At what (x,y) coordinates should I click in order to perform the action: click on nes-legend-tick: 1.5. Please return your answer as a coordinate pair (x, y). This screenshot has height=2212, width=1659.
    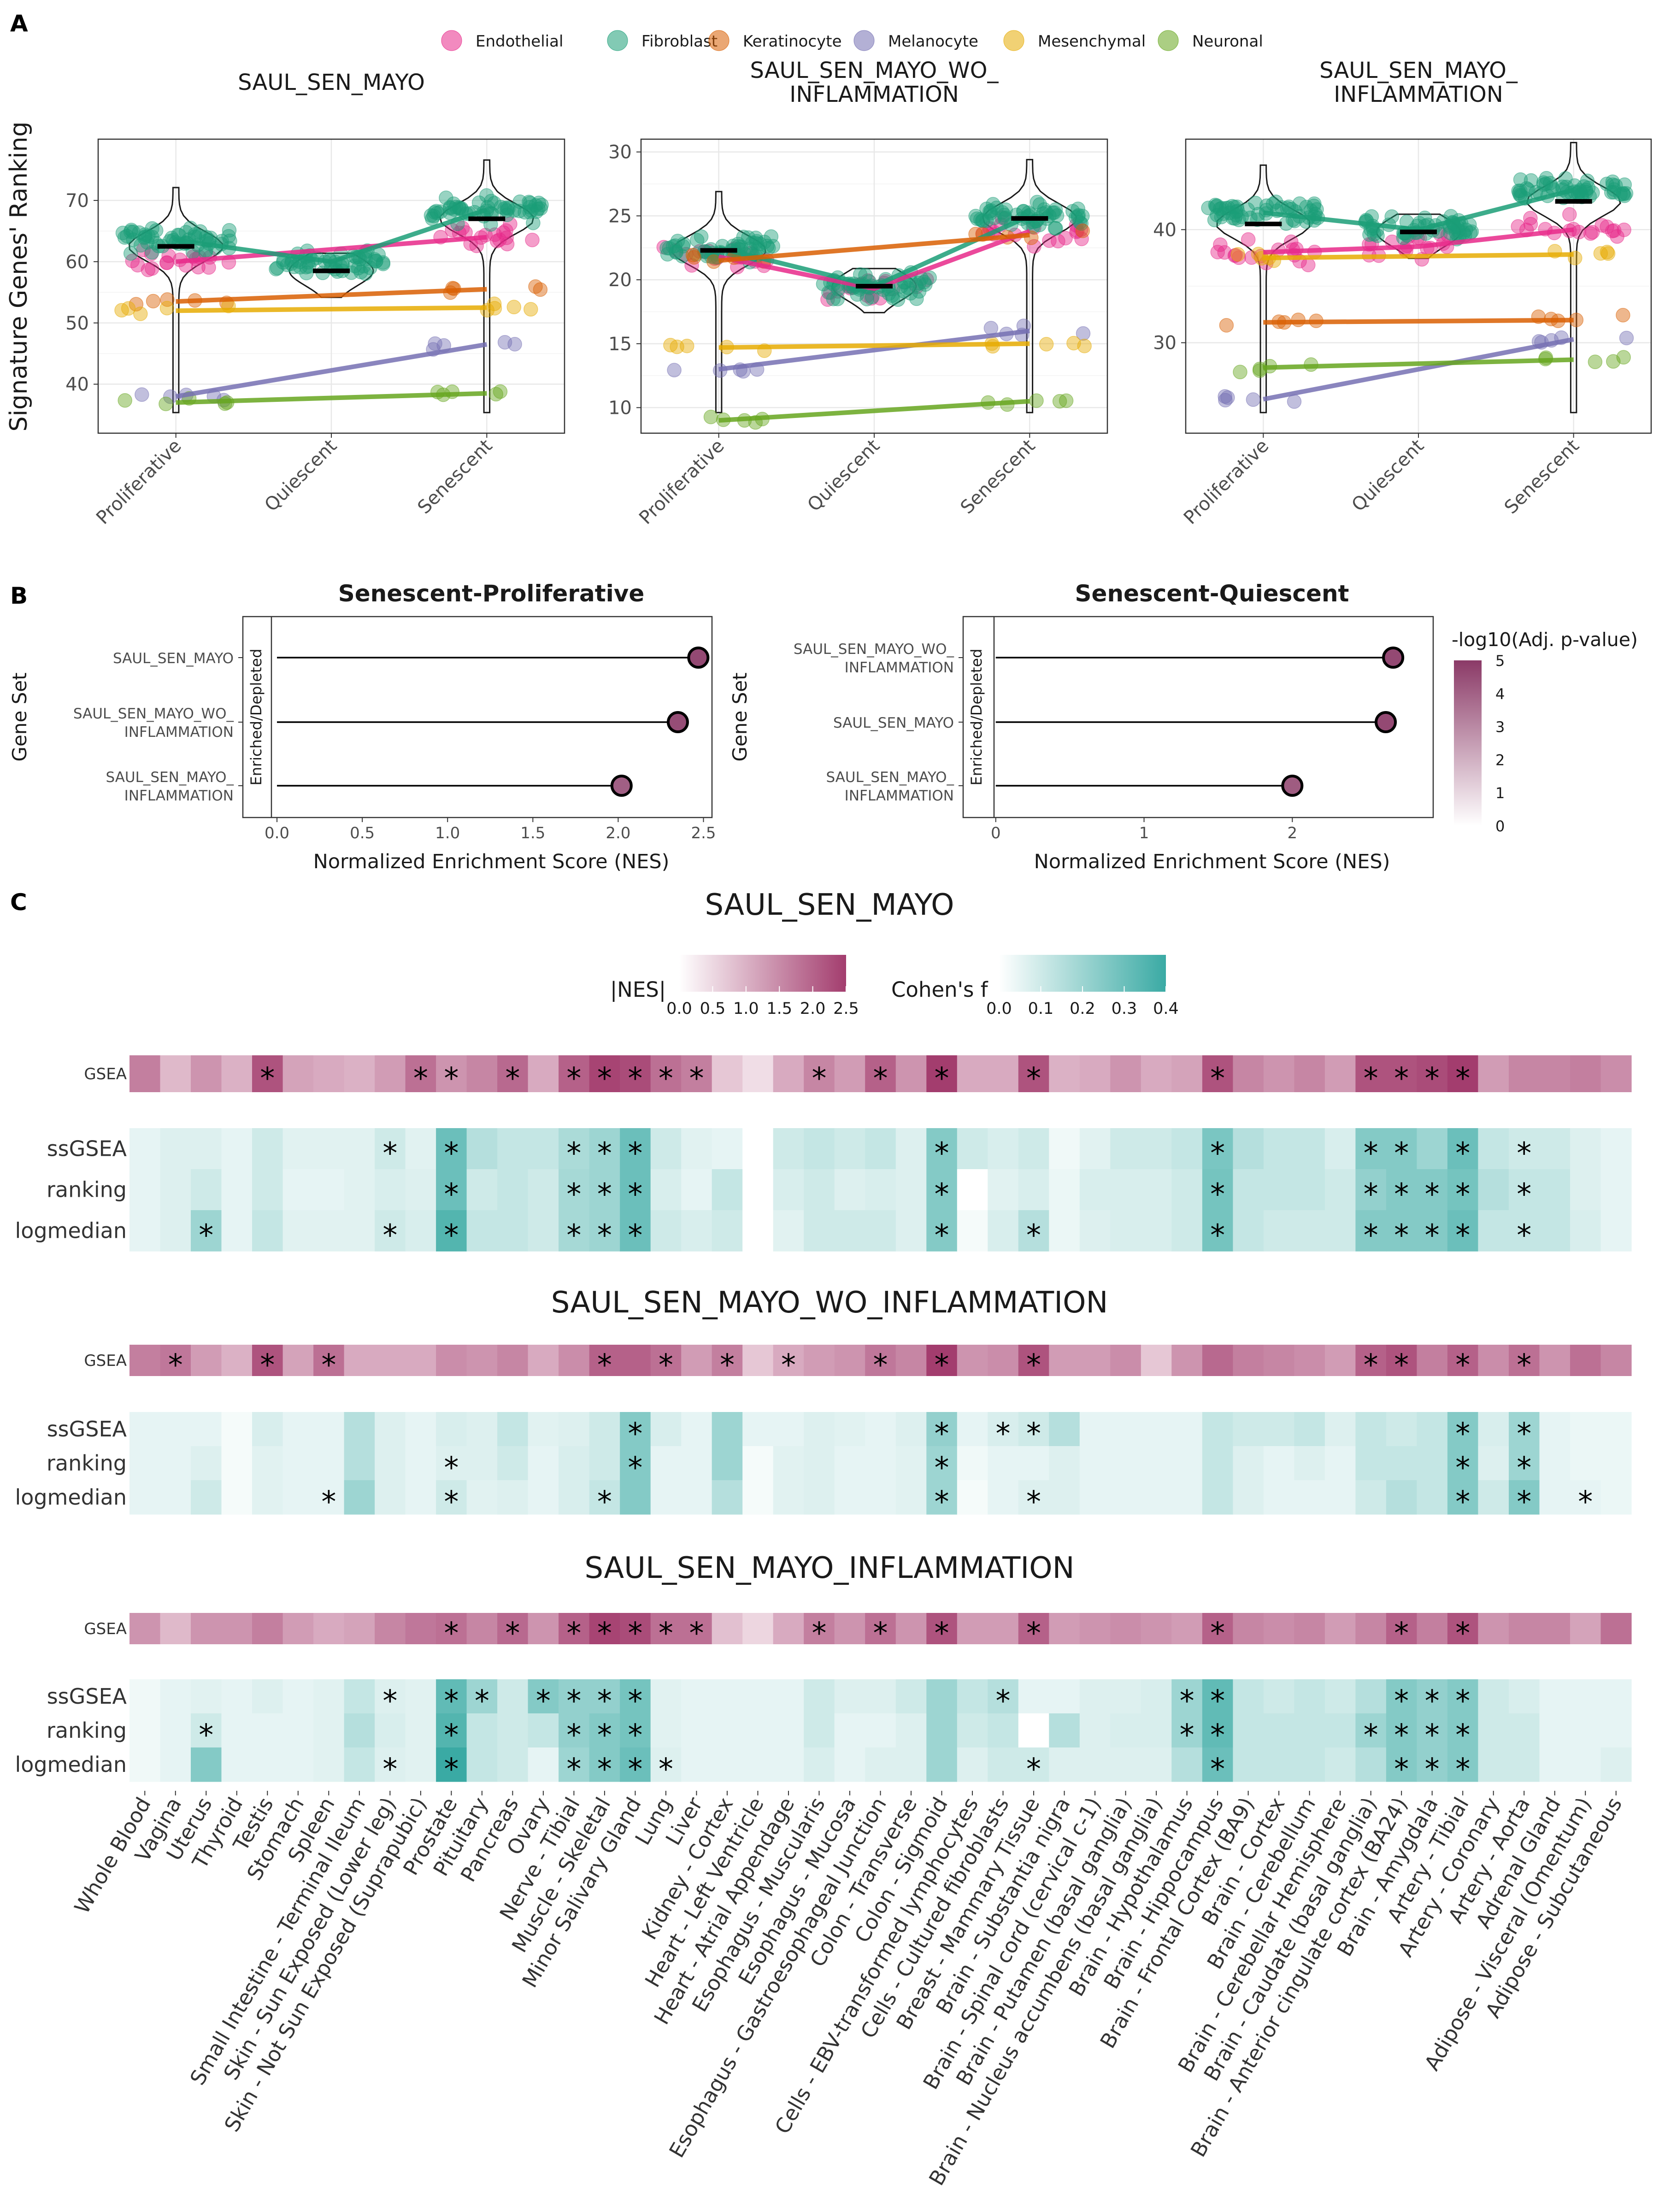
    Looking at the image, I should click on (779, 1009).